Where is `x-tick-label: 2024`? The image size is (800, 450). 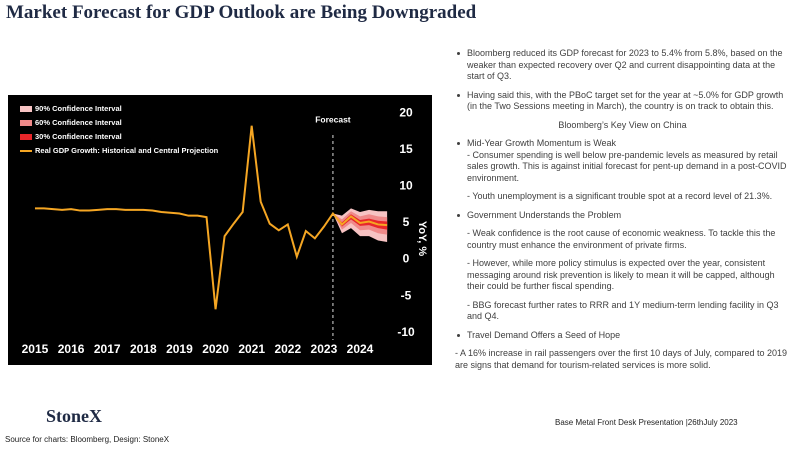
x-tick-label: 2024 is located at coordinates (360, 349).